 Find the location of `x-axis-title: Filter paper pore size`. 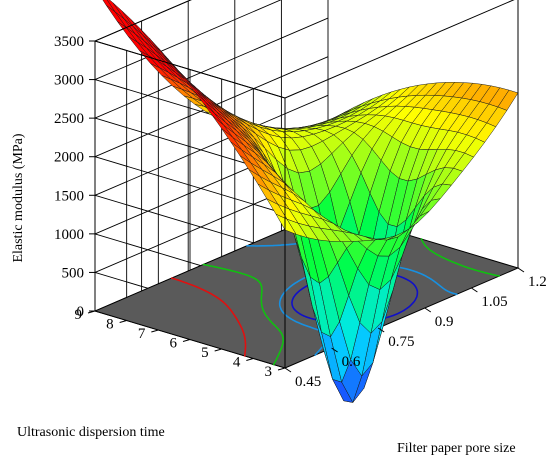

x-axis-title: Filter paper pore size is located at coordinates (456, 448).